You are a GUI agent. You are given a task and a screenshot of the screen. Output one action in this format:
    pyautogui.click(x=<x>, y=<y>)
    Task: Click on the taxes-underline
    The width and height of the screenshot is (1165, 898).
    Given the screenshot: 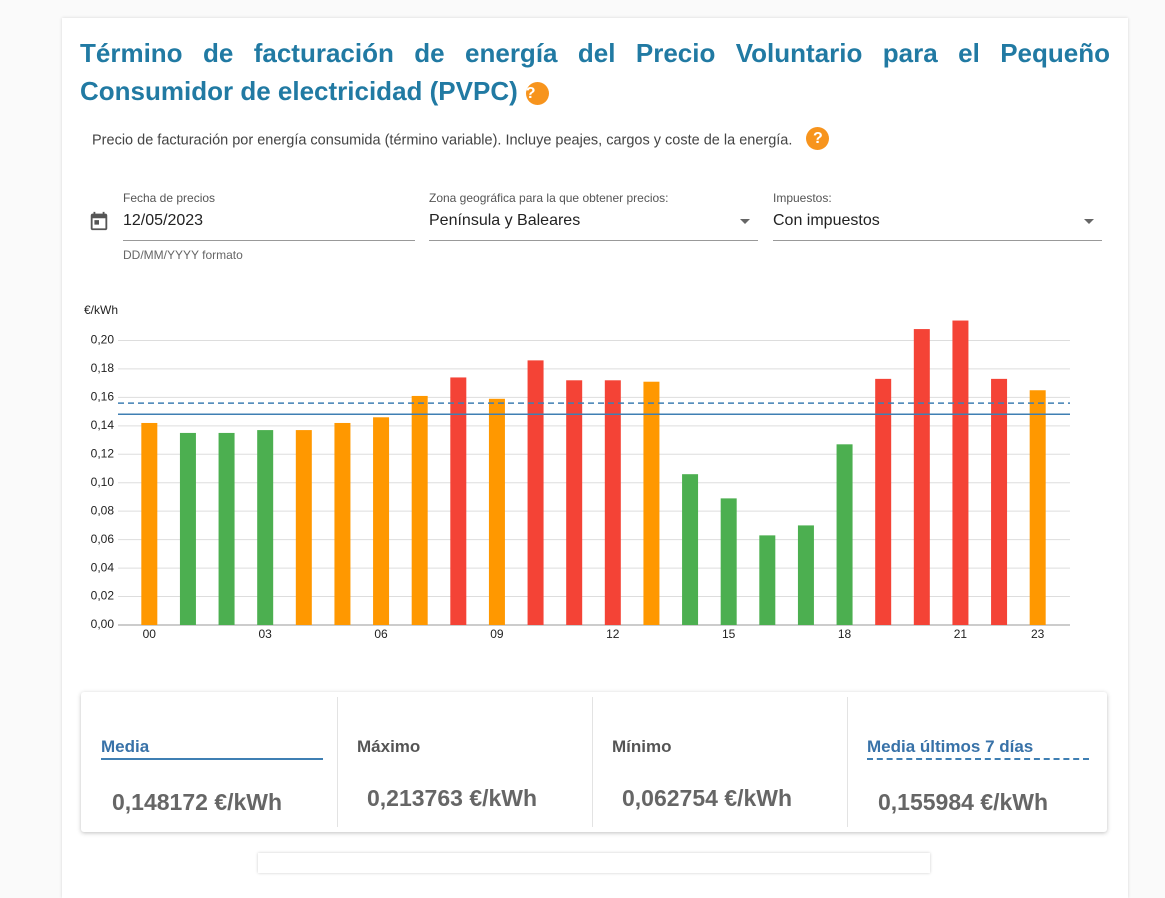 What is the action you would take?
    pyautogui.click(x=937, y=240)
    